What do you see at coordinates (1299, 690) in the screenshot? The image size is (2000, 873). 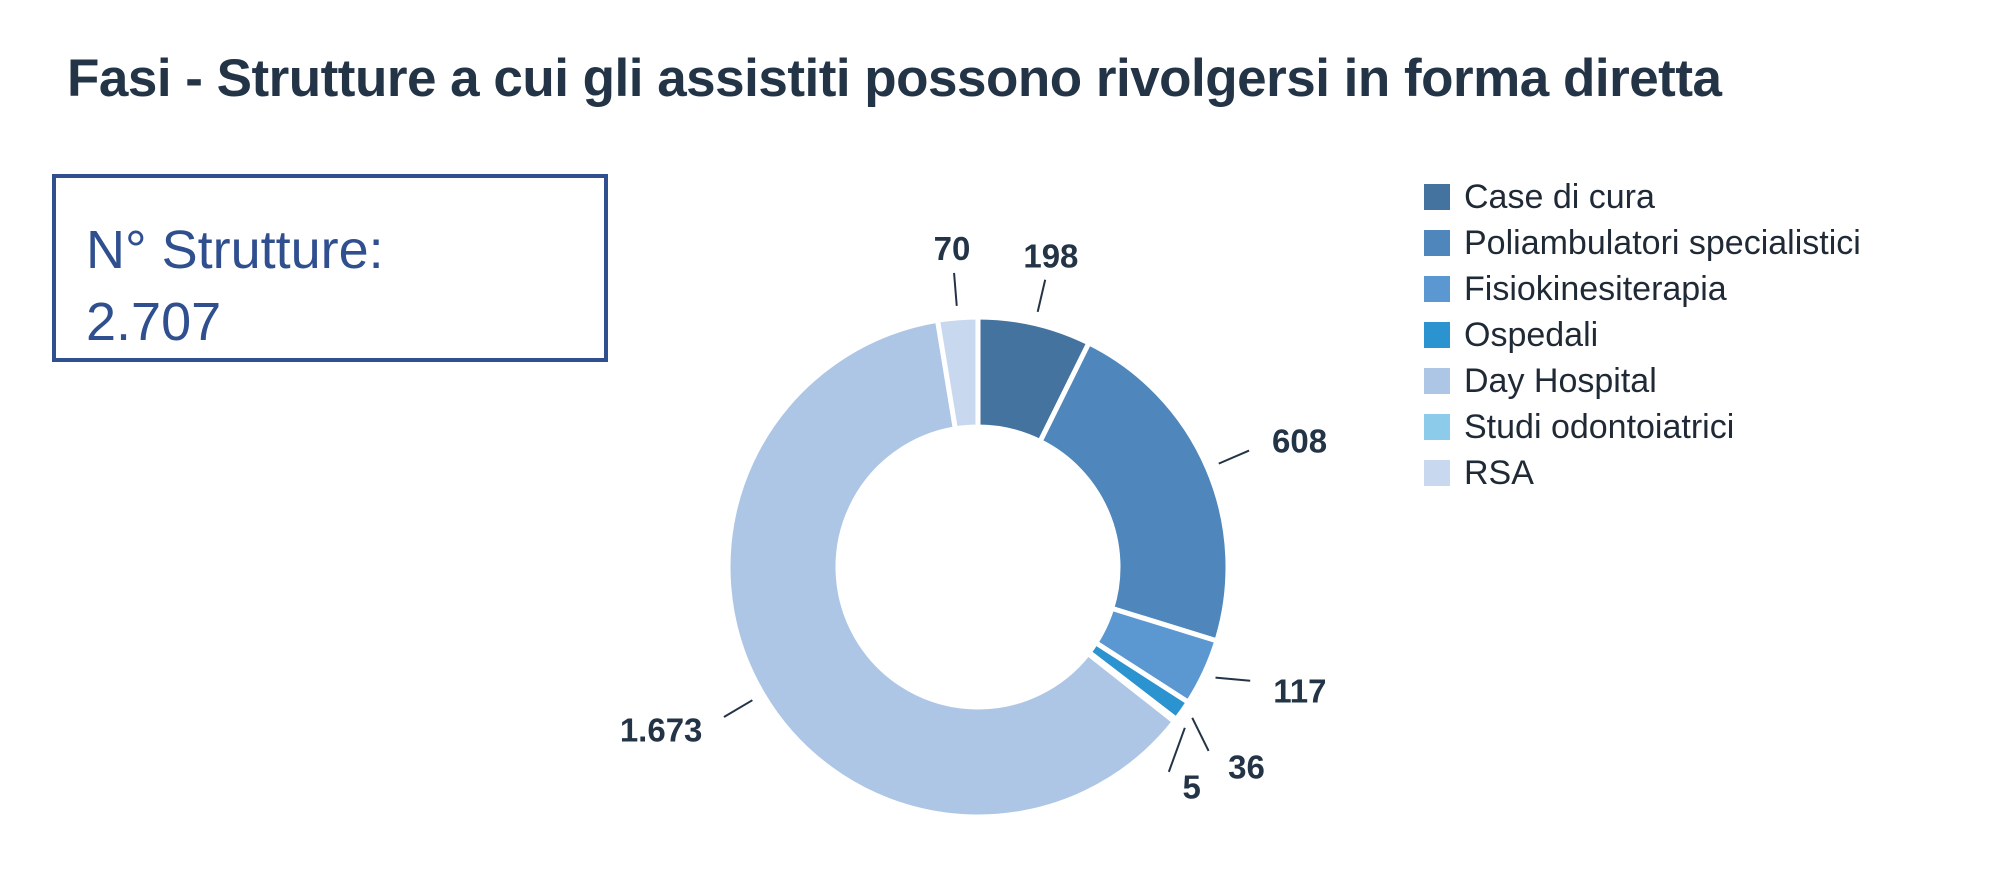 I see `data-label-fisiokinesiterapia: 117` at bounding box center [1299, 690].